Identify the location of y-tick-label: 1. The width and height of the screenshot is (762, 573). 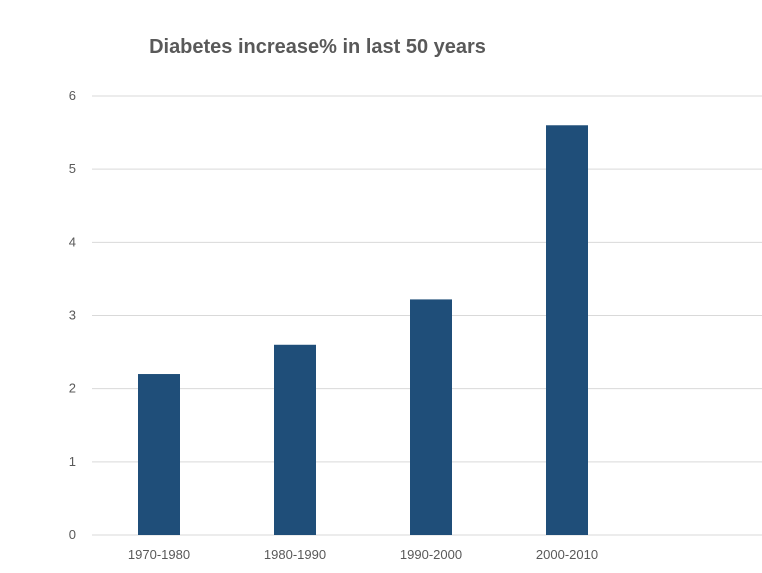
(72, 461).